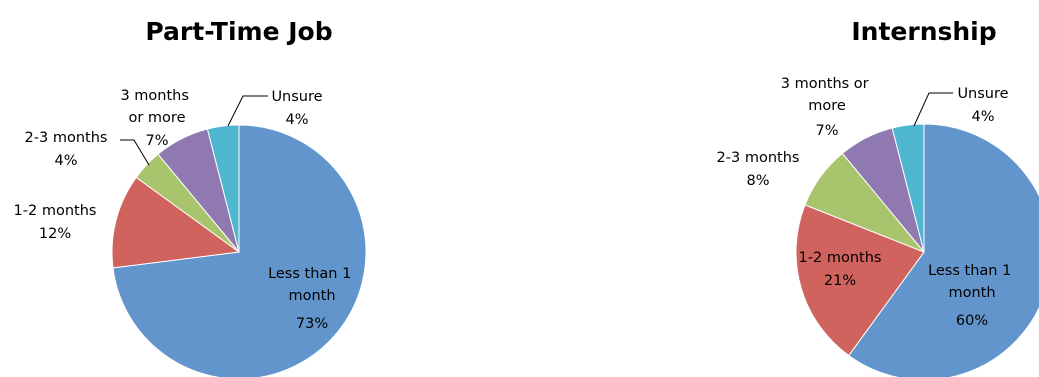 The width and height of the screenshot is (1039, 377). I want to click on slice-pct-less-than-1-month: 73%, so click(312, 324).